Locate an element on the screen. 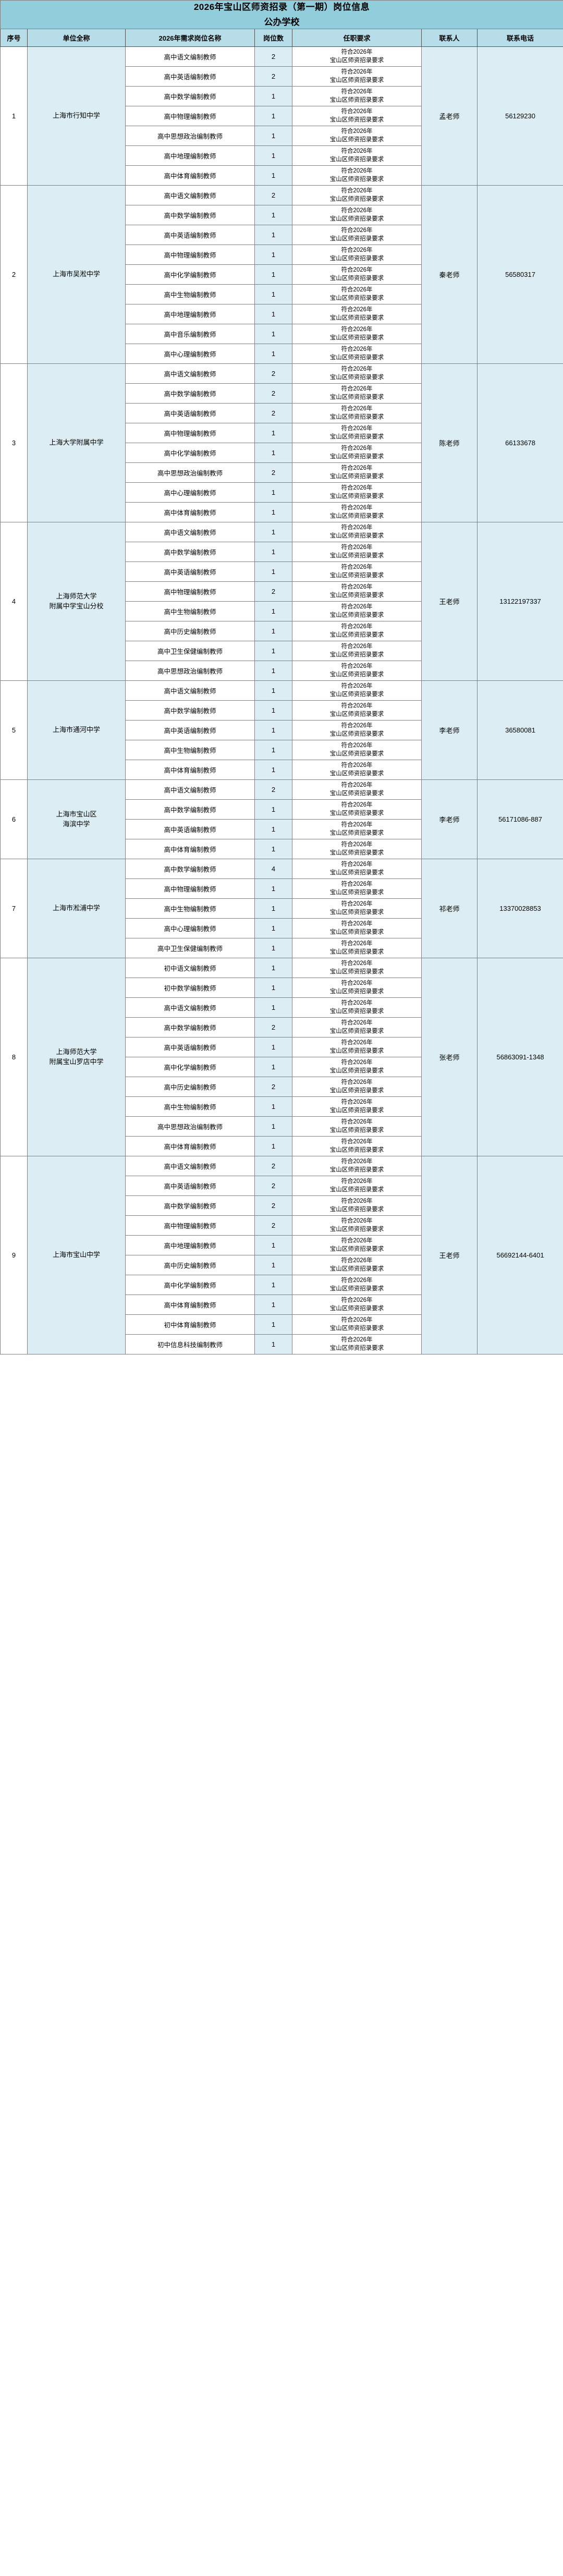 Image resolution: width=563 pixels, height=2576 pixels. post-name: 高中地理编制教师 is located at coordinates (190, 314).